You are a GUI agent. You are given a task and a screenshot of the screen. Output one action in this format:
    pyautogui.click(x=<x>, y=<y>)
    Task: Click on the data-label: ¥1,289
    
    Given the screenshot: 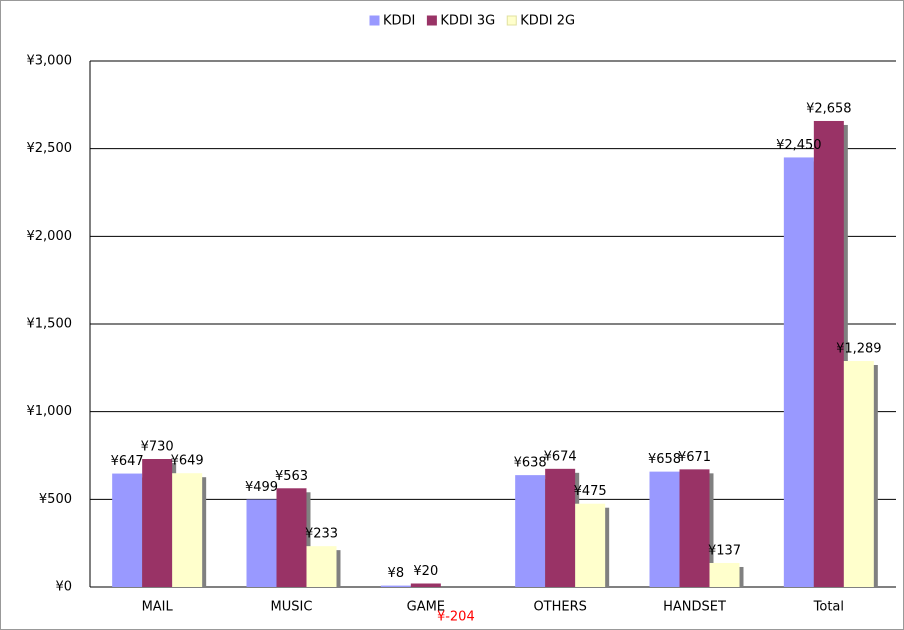 What is the action you would take?
    pyautogui.click(x=859, y=348)
    